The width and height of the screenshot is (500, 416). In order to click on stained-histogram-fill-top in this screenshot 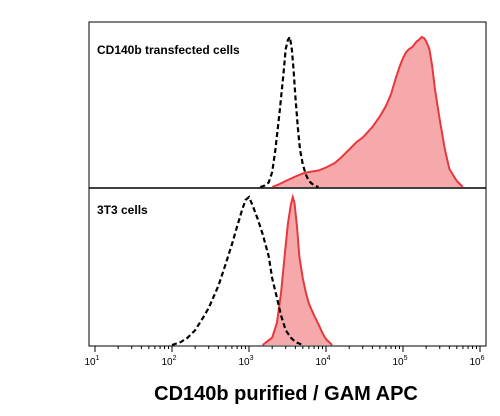, I will do `click(367, 112)`.